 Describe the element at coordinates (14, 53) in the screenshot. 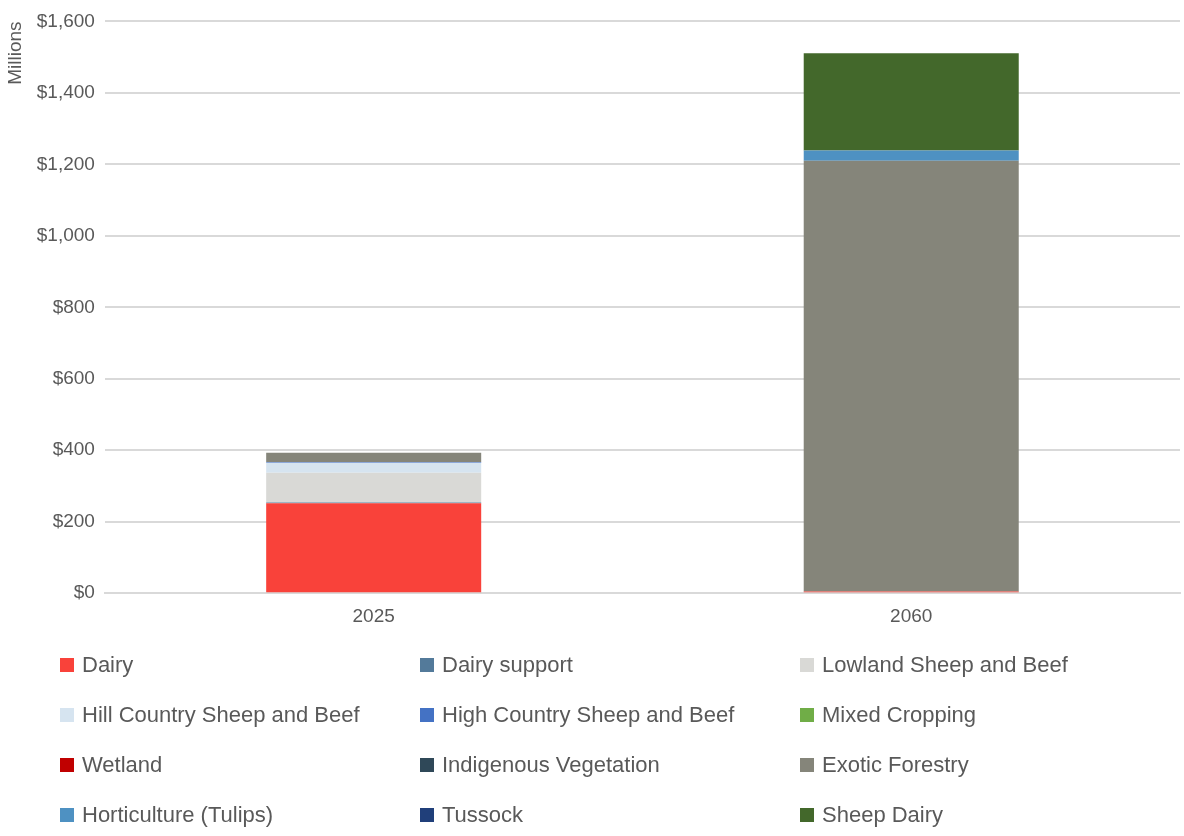

I see `y-axis-title: Millions` at that location.